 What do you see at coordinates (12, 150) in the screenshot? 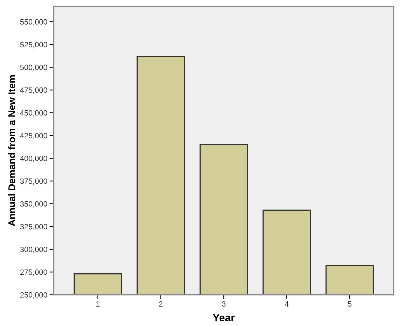
I see `y-axis-title: Annual Demand from a New Item` at bounding box center [12, 150].